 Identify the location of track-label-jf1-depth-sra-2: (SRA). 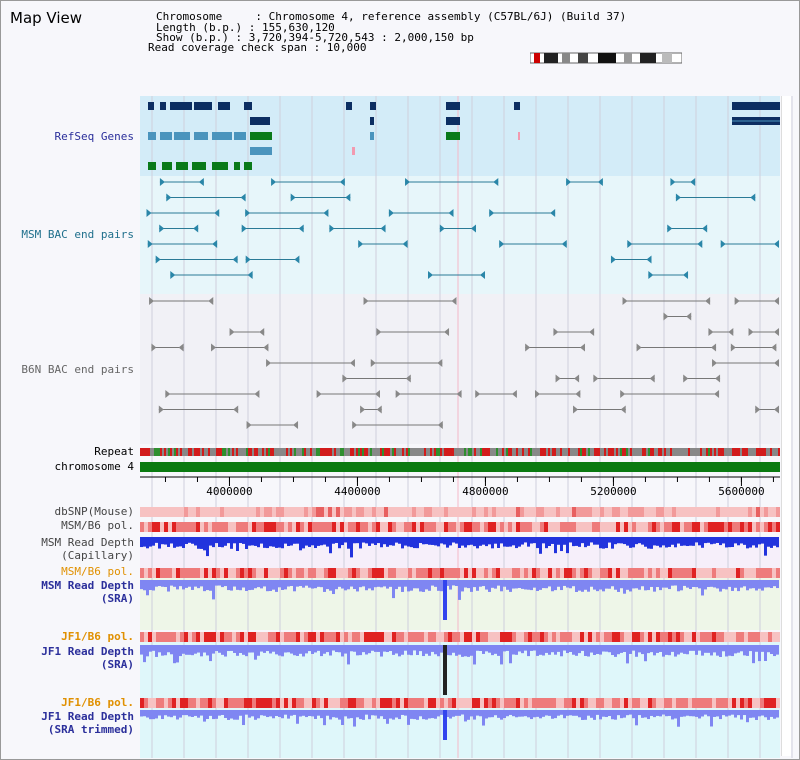
(117, 664).